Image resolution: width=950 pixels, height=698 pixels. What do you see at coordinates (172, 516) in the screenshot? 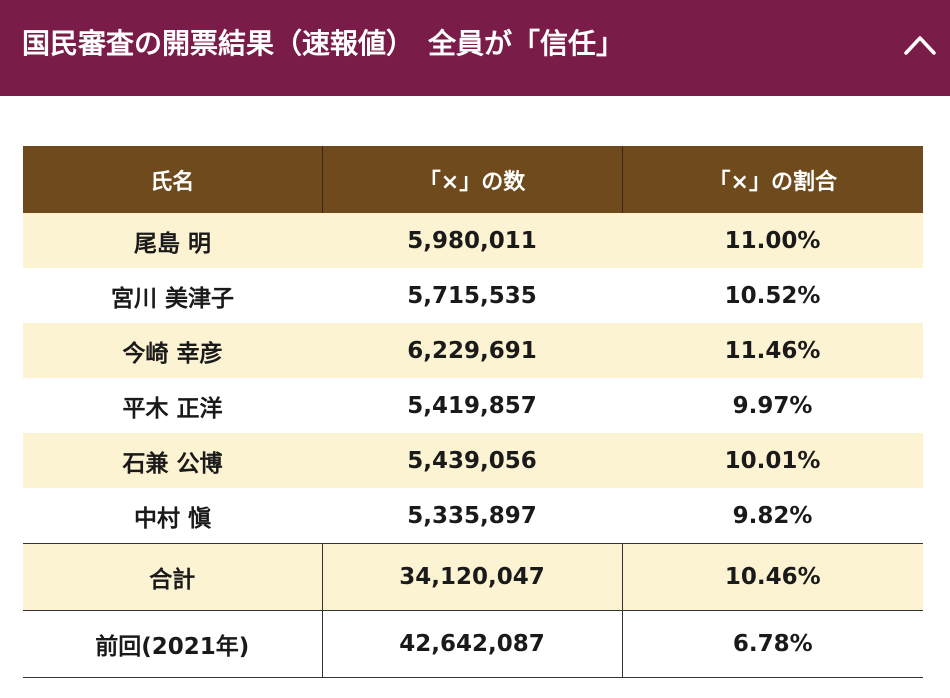
I see `judge-name: 中村 愼` at bounding box center [172, 516].